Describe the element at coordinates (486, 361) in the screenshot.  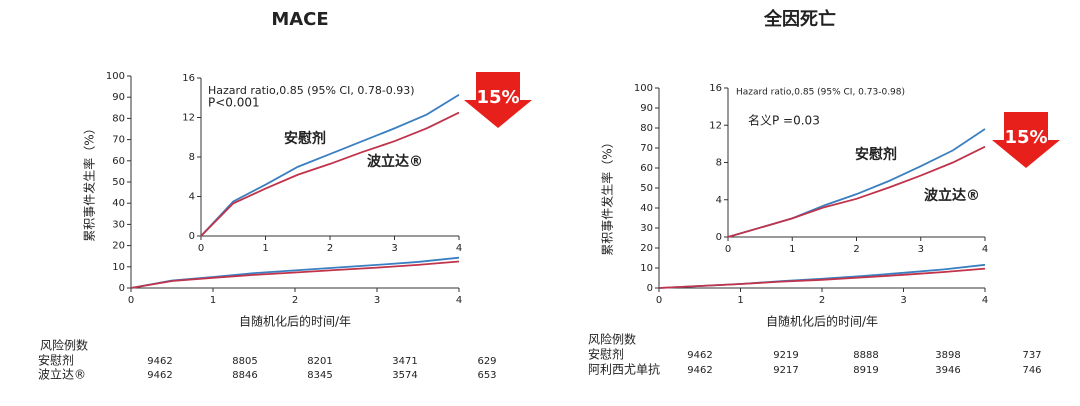
I see `risk-count: 629` at that location.